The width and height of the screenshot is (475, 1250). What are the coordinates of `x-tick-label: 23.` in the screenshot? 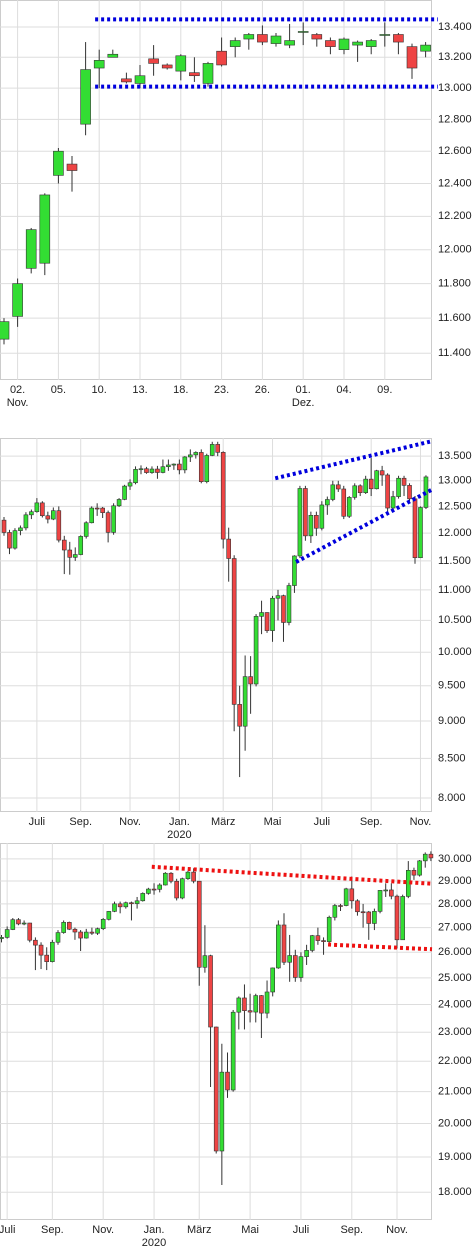 It's located at (221, 390).